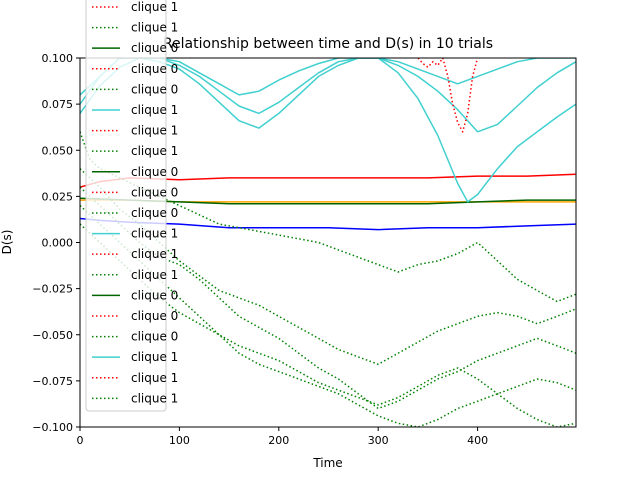 This screenshot has height=480, width=640. Describe the element at coordinates (179, 440) in the screenshot. I see `x-tick-label: 100` at that location.